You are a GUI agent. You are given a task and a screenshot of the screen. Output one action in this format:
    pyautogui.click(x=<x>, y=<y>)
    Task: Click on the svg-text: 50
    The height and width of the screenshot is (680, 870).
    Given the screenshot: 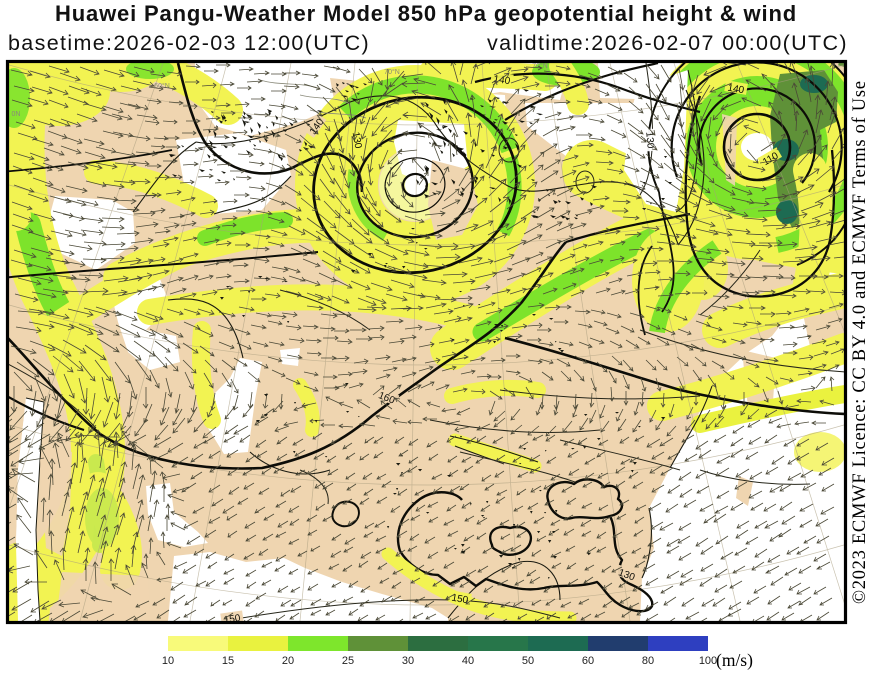 What is the action you would take?
    pyautogui.click(x=528, y=661)
    